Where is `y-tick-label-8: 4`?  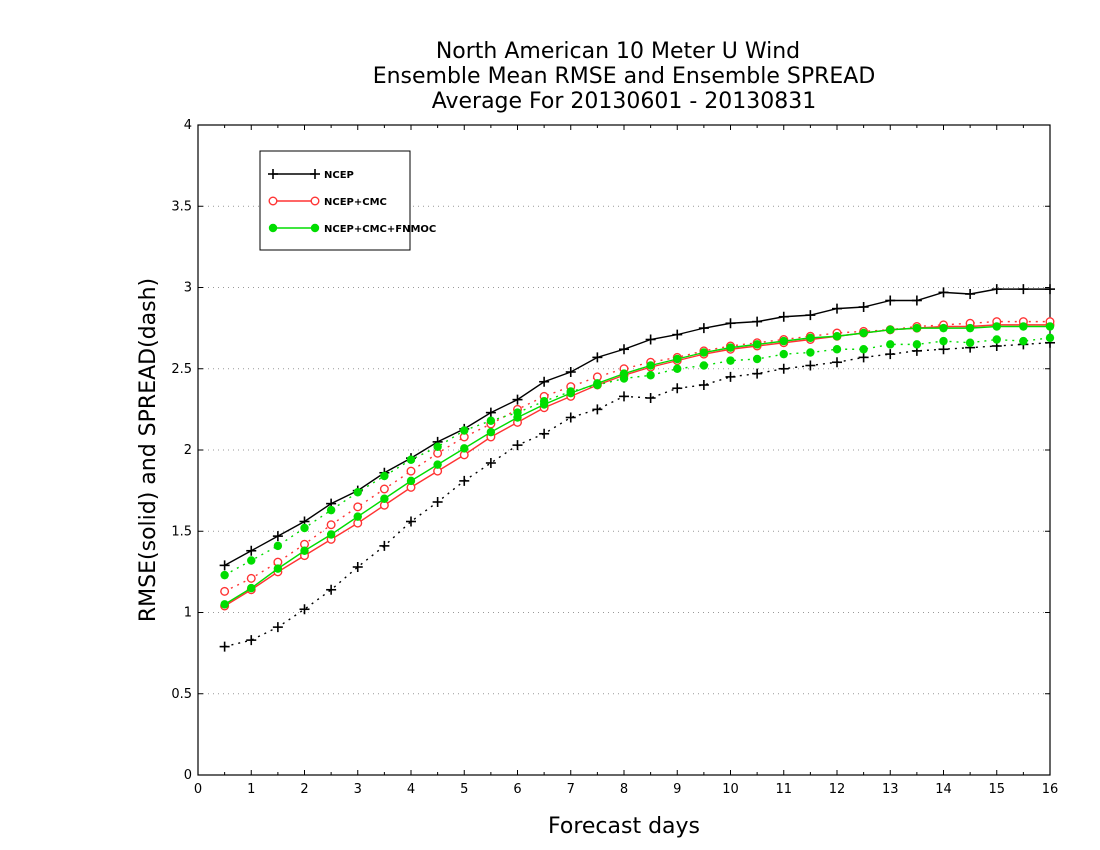
y-tick-label-8: 4 is located at coordinates (188, 125).